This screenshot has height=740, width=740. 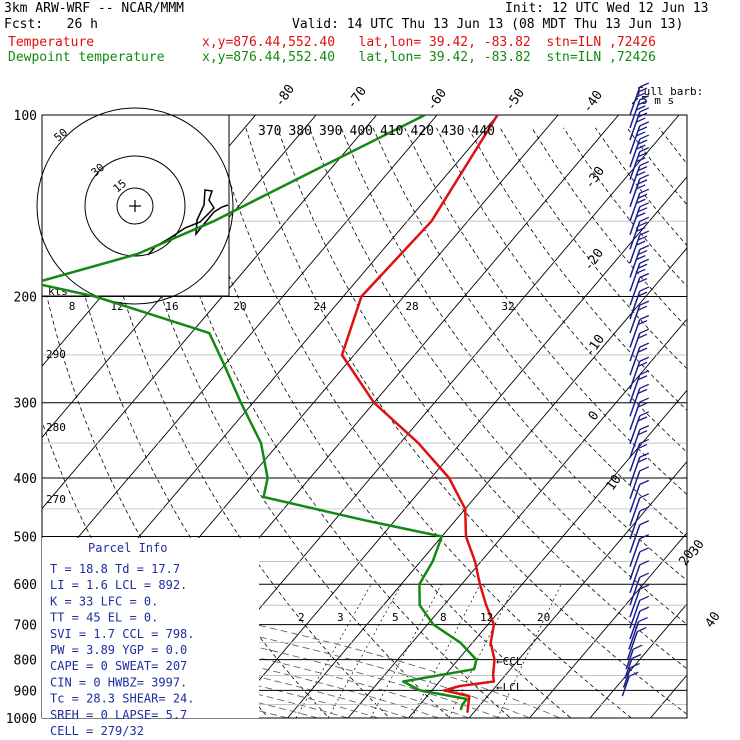 What do you see at coordinates (25, 404) in the screenshot?
I see `pressure-tick-label: 300` at bounding box center [25, 404].